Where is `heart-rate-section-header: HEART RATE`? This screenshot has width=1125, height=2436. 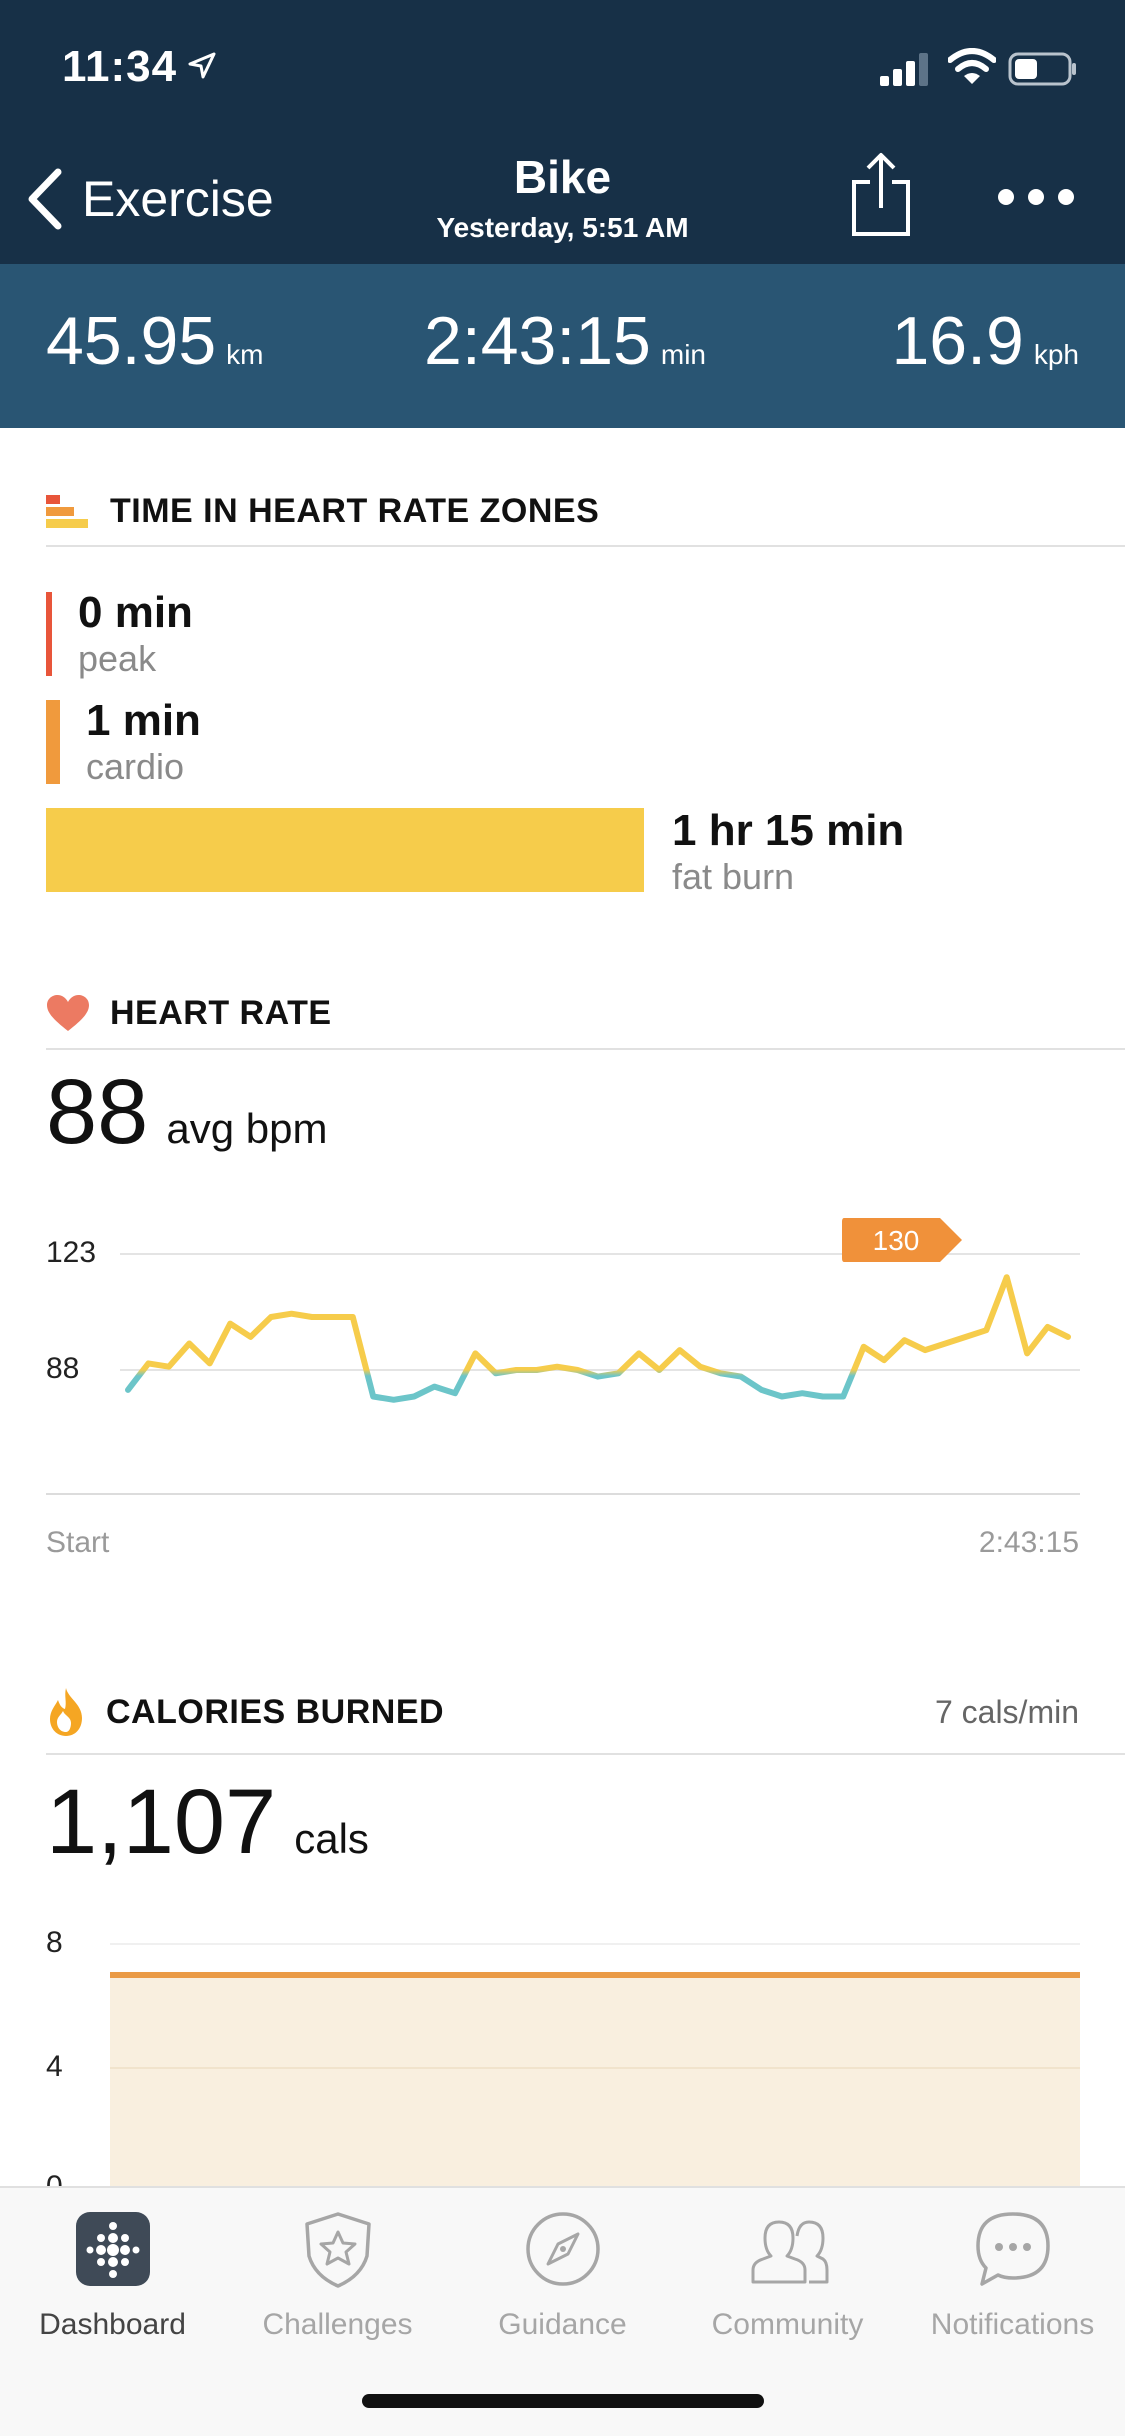 heart-rate-section-header: HEART RATE is located at coordinates (585, 1013).